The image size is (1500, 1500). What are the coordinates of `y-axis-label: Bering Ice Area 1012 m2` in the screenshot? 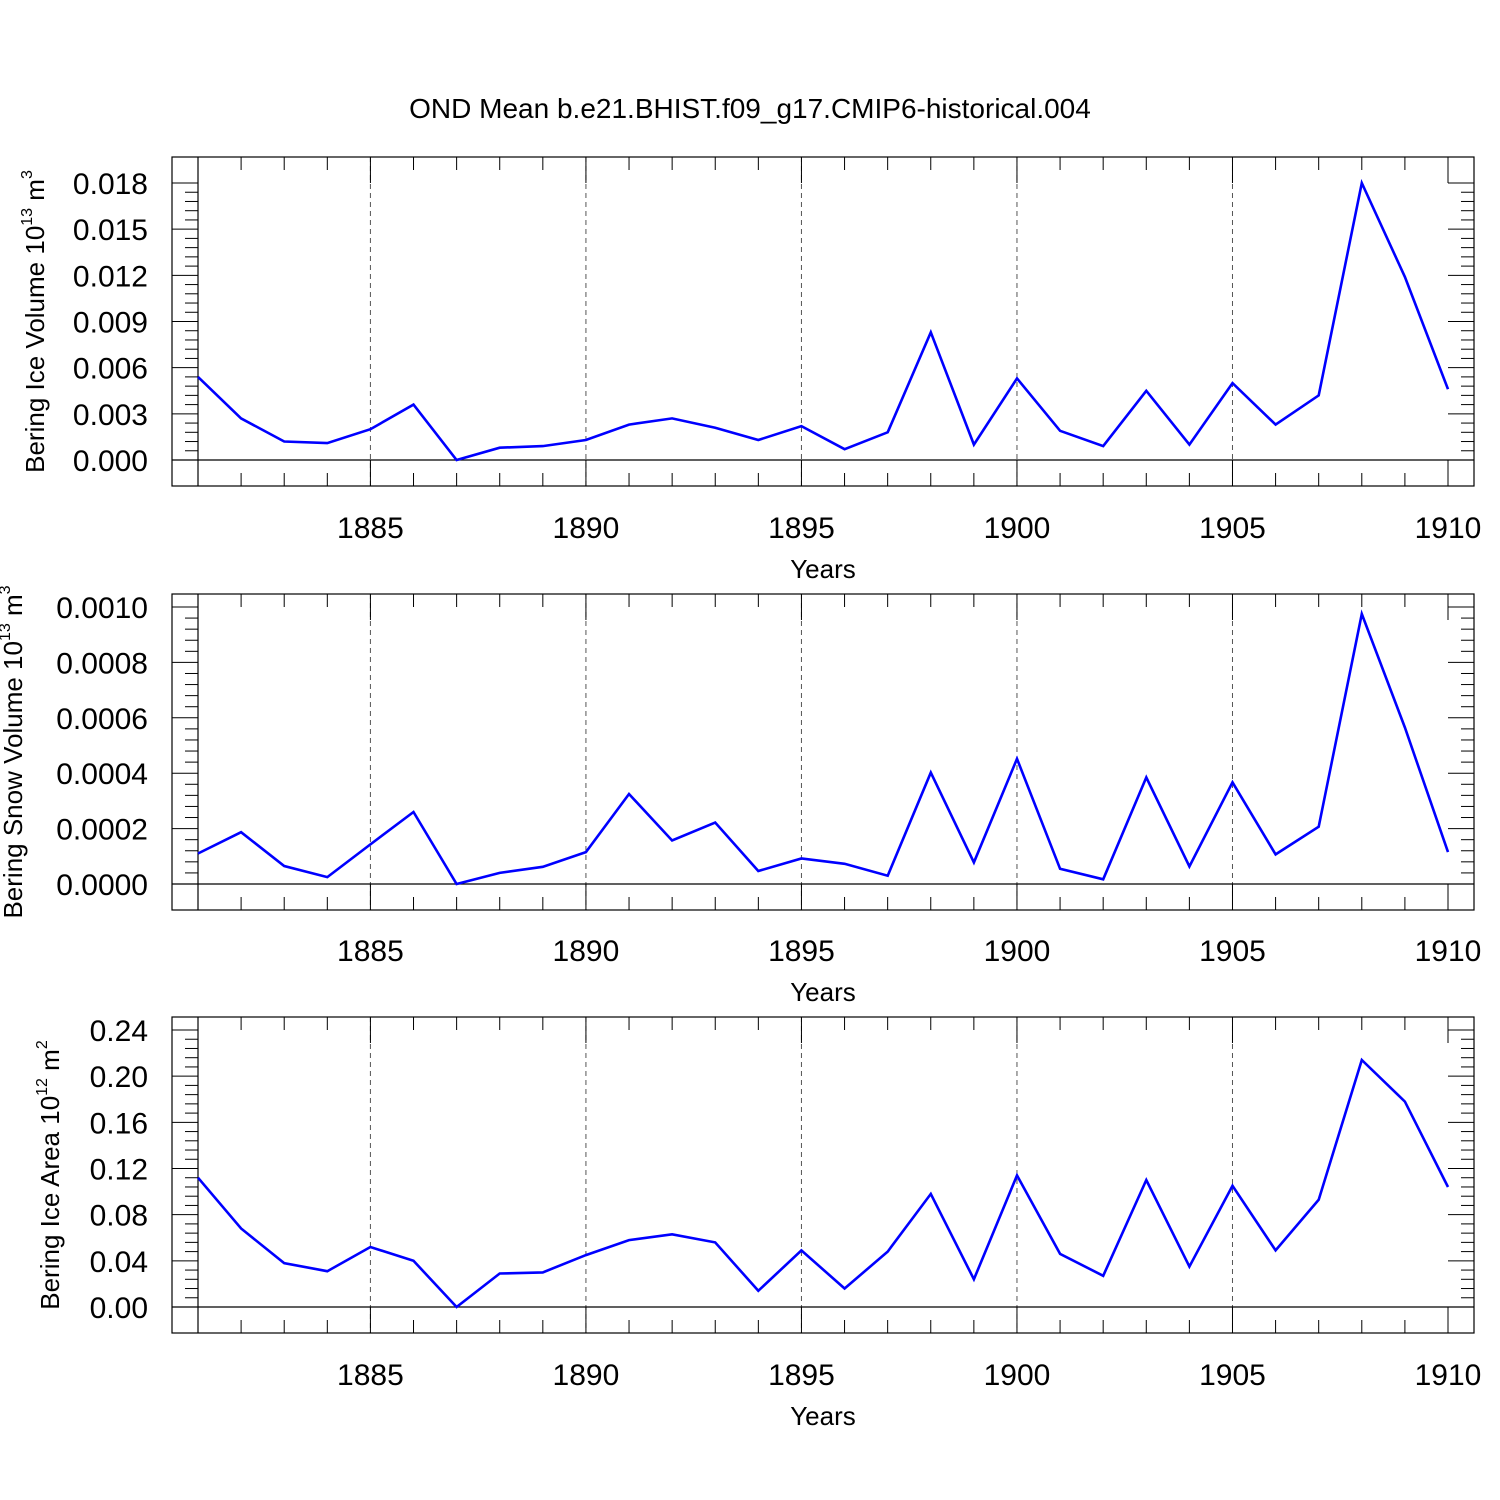 It's located at (49, 1175).